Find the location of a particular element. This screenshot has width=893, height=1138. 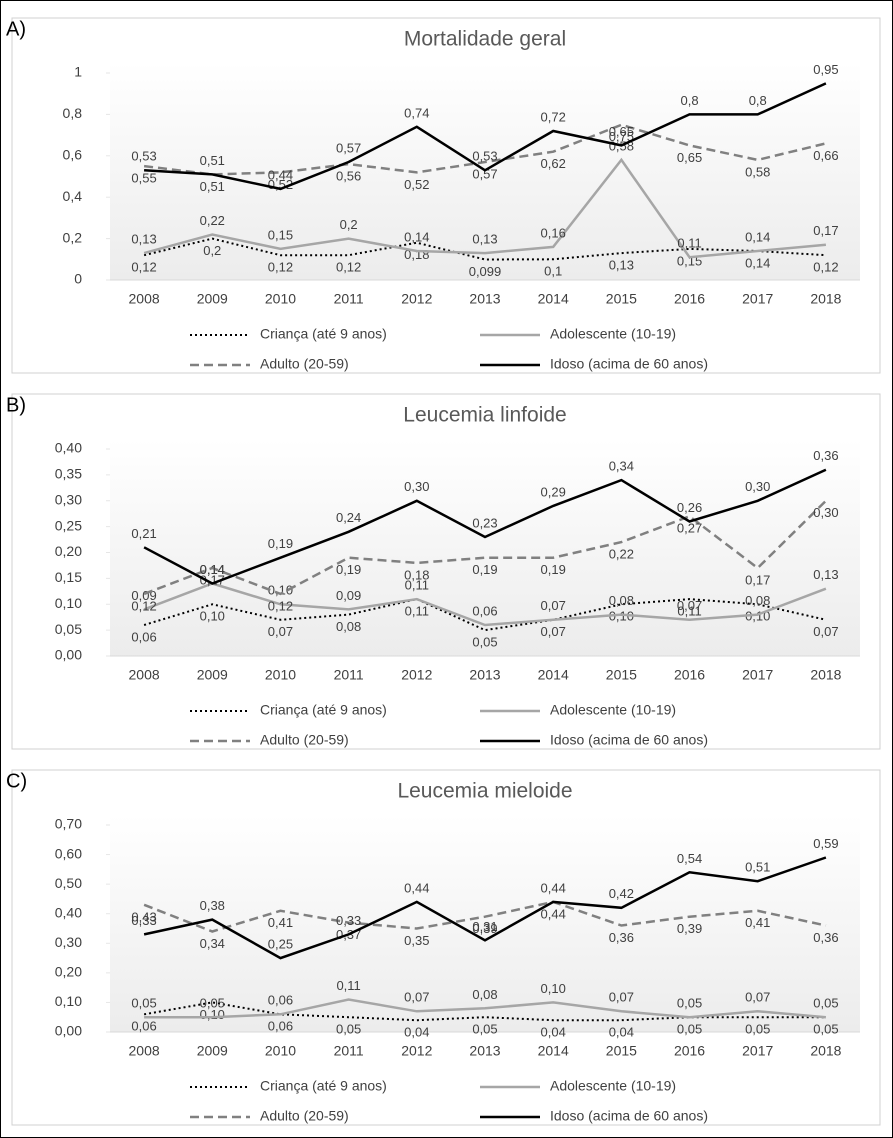

data-label: 0,35 is located at coordinates (416, 940).